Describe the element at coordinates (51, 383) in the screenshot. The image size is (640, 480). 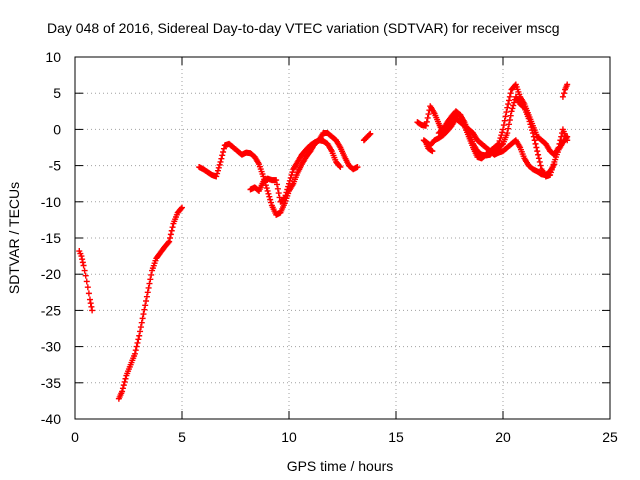
I see `y-tick-label: -35` at that location.